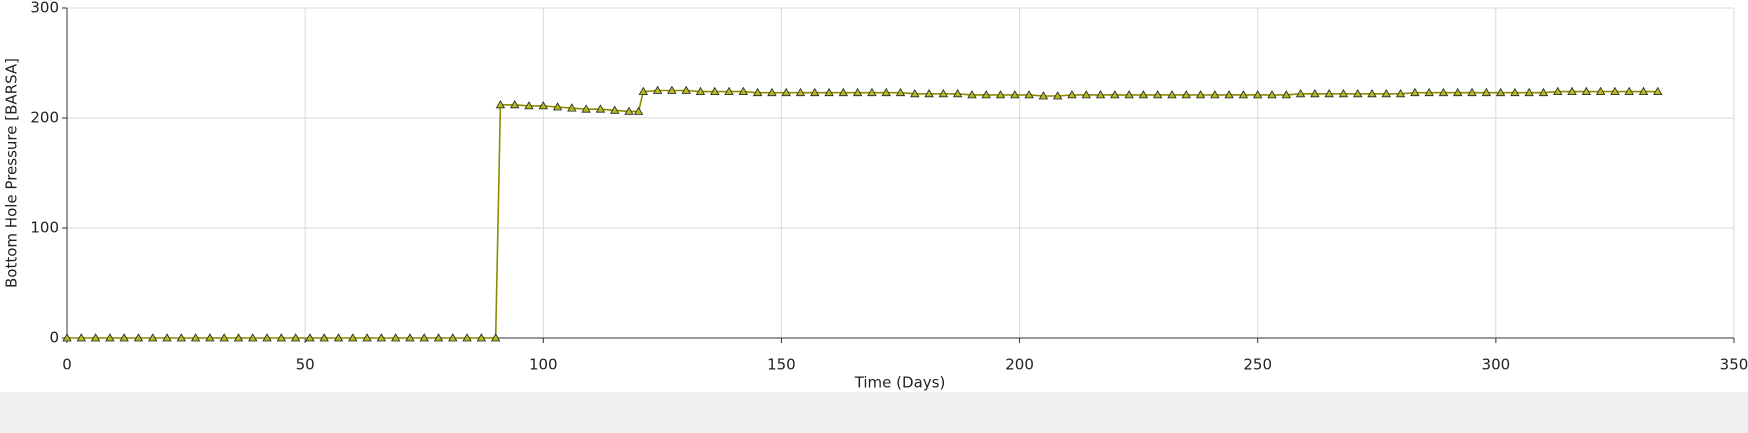 The height and width of the screenshot is (433, 1748). Describe the element at coordinates (1734, 365) in the screenshot. I see `x-tick-label: 350` at that location.